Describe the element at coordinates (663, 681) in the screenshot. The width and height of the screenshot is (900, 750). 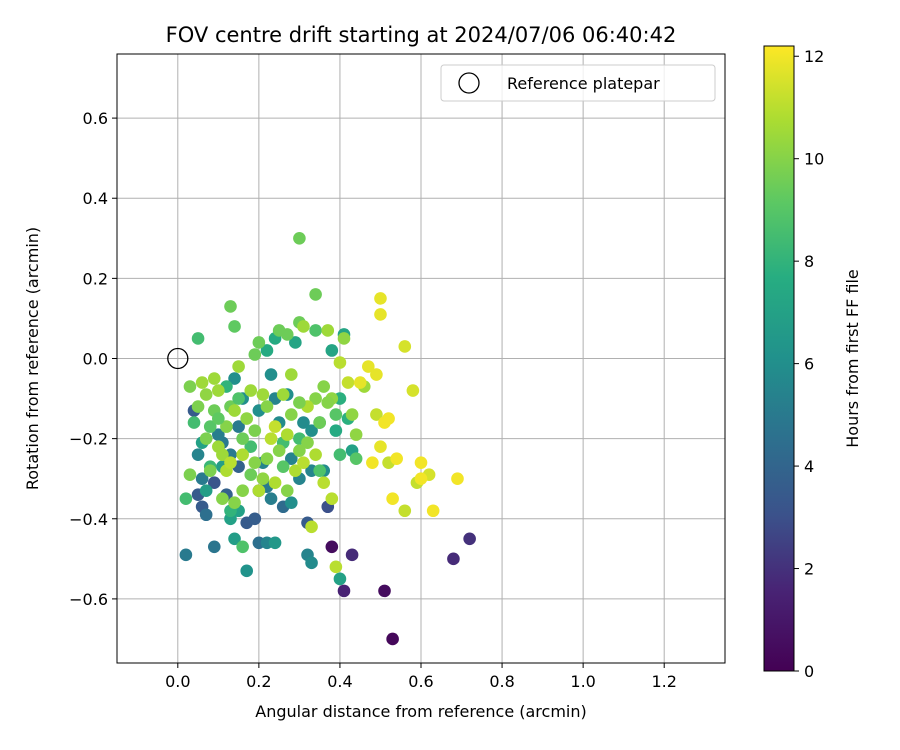
I see `x-tick-label: 1.2` at that location.